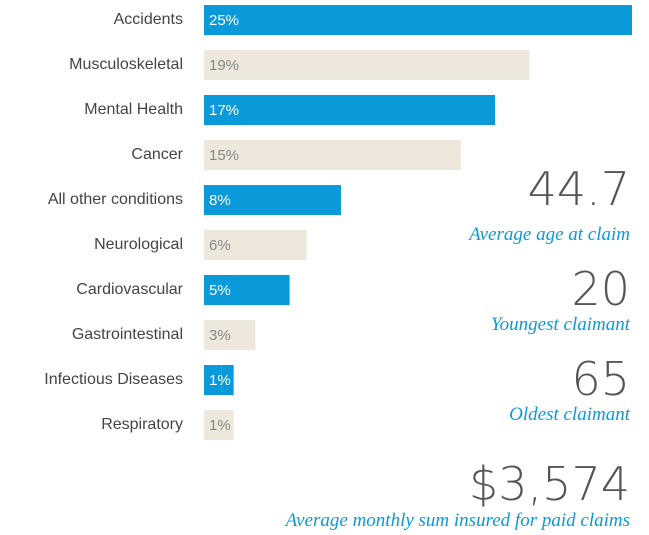  I want to click on value-label: 19%, so click(224, 65).